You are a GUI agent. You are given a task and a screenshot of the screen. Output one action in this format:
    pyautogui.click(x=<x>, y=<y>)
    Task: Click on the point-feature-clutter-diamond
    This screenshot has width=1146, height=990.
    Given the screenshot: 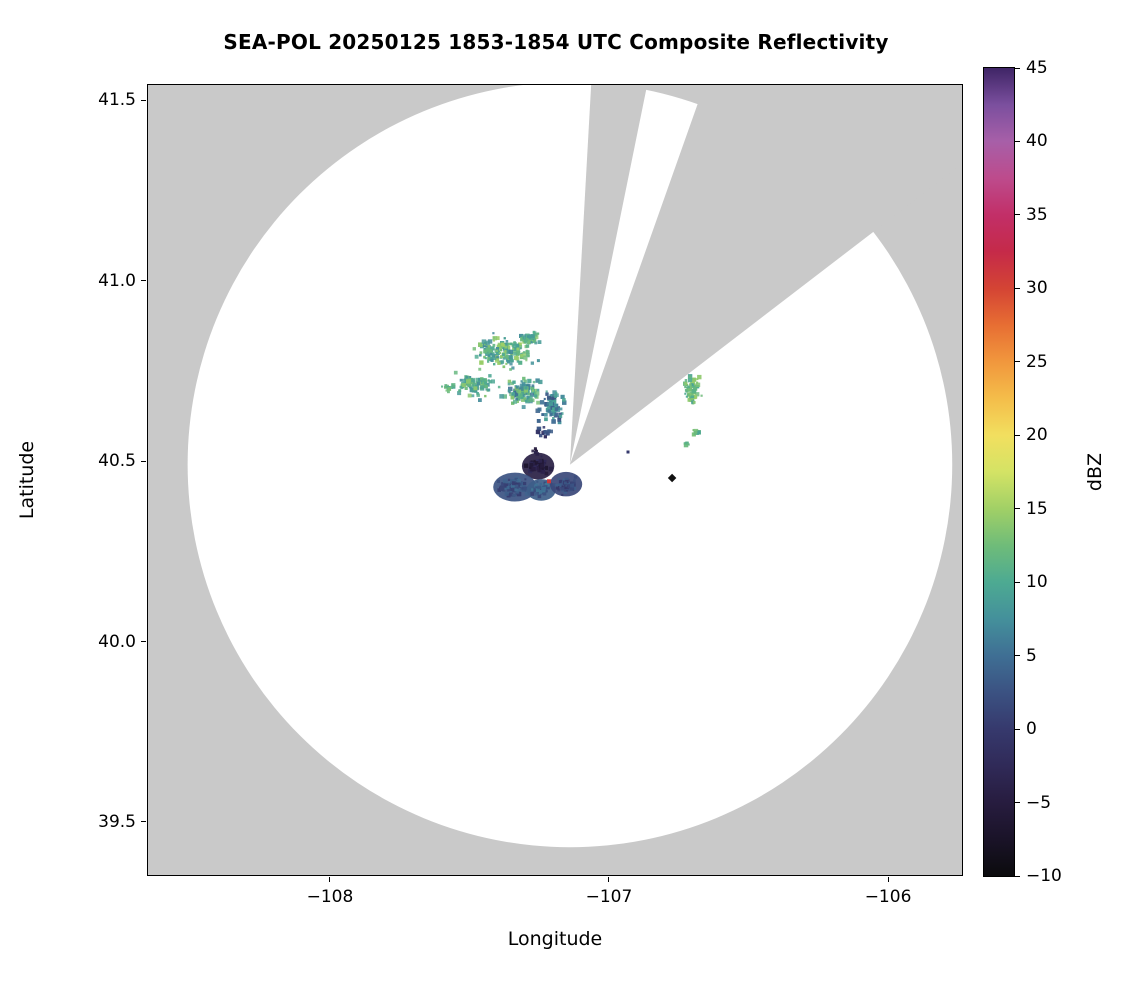 What is the action you would take?
    pyautogui.click(x=672, y=478)
    